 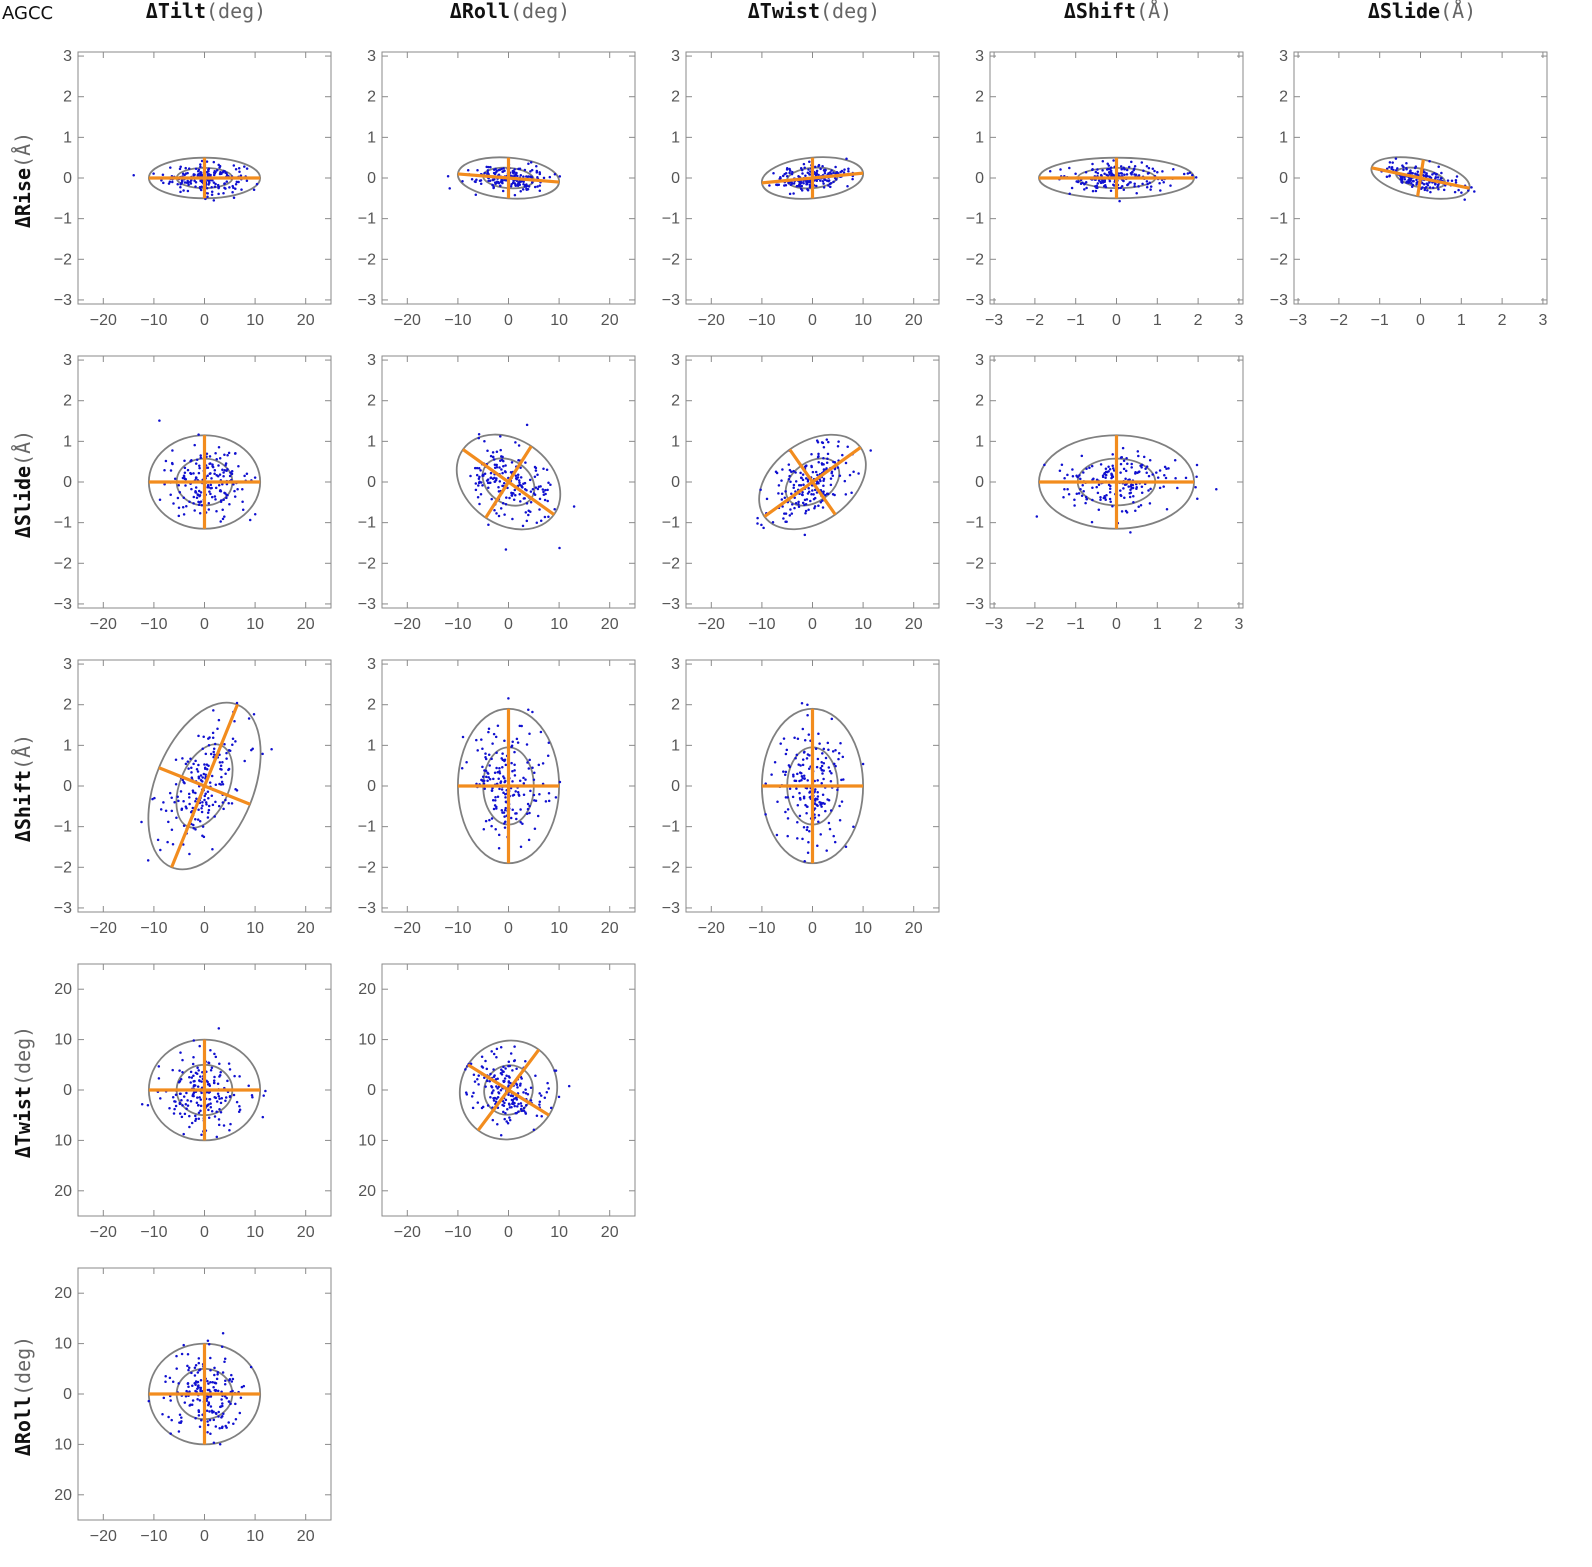 I want to click on x-tick-label: −2, so click(x=1035, y=624).